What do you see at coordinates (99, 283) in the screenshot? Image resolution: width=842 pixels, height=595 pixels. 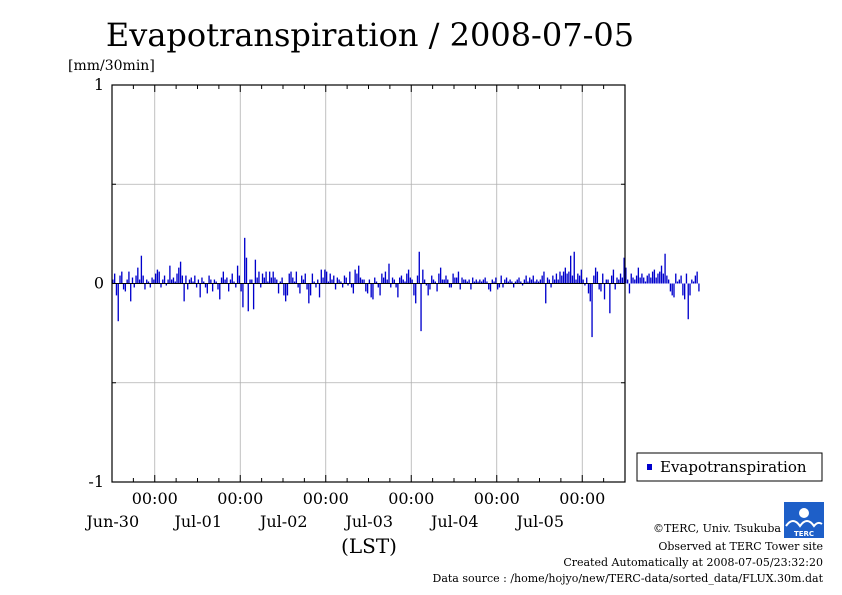 I see `y-tick-label: 0` at bounding box center [99, 283].